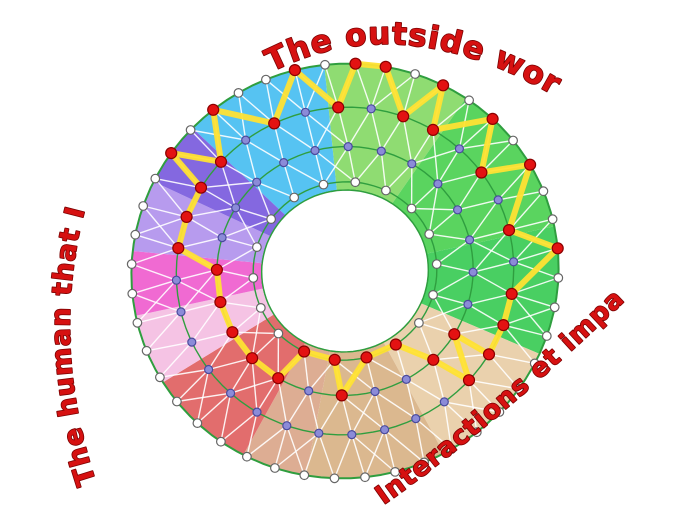 The width and height of the screenshot is (677, 511). What do you see at coordinates (201, 222) in the screenshot?
I see `sector-lavender` at bounding box center [201, 222].